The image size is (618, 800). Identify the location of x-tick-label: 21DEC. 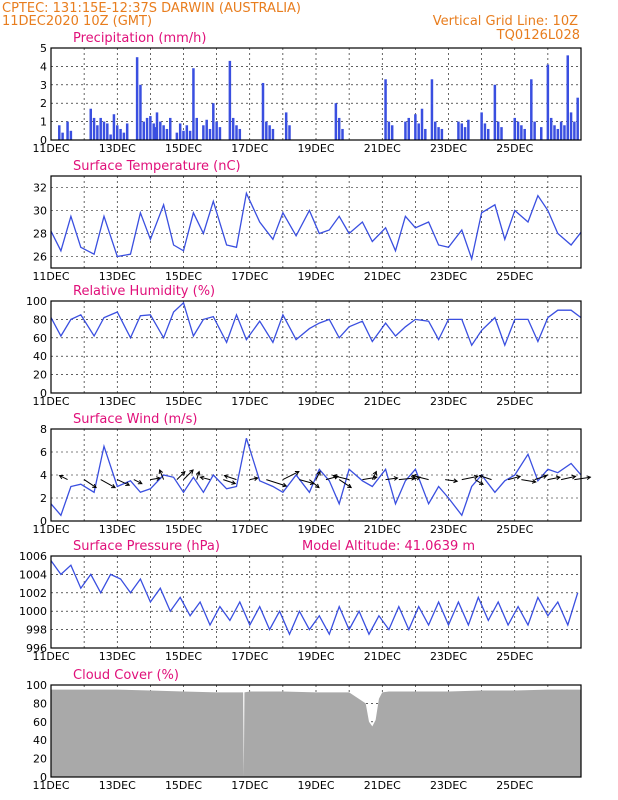
(382, 148).